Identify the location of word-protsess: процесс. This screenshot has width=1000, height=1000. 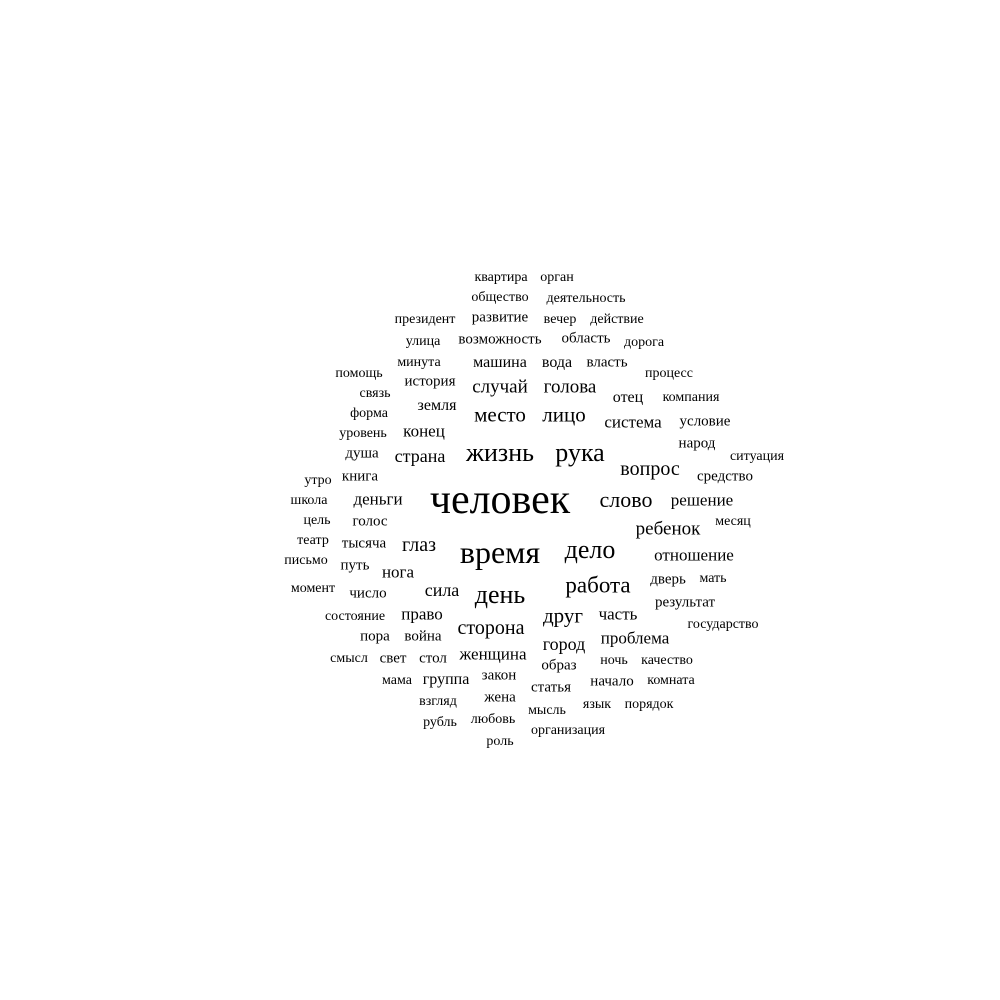
(669, 373).